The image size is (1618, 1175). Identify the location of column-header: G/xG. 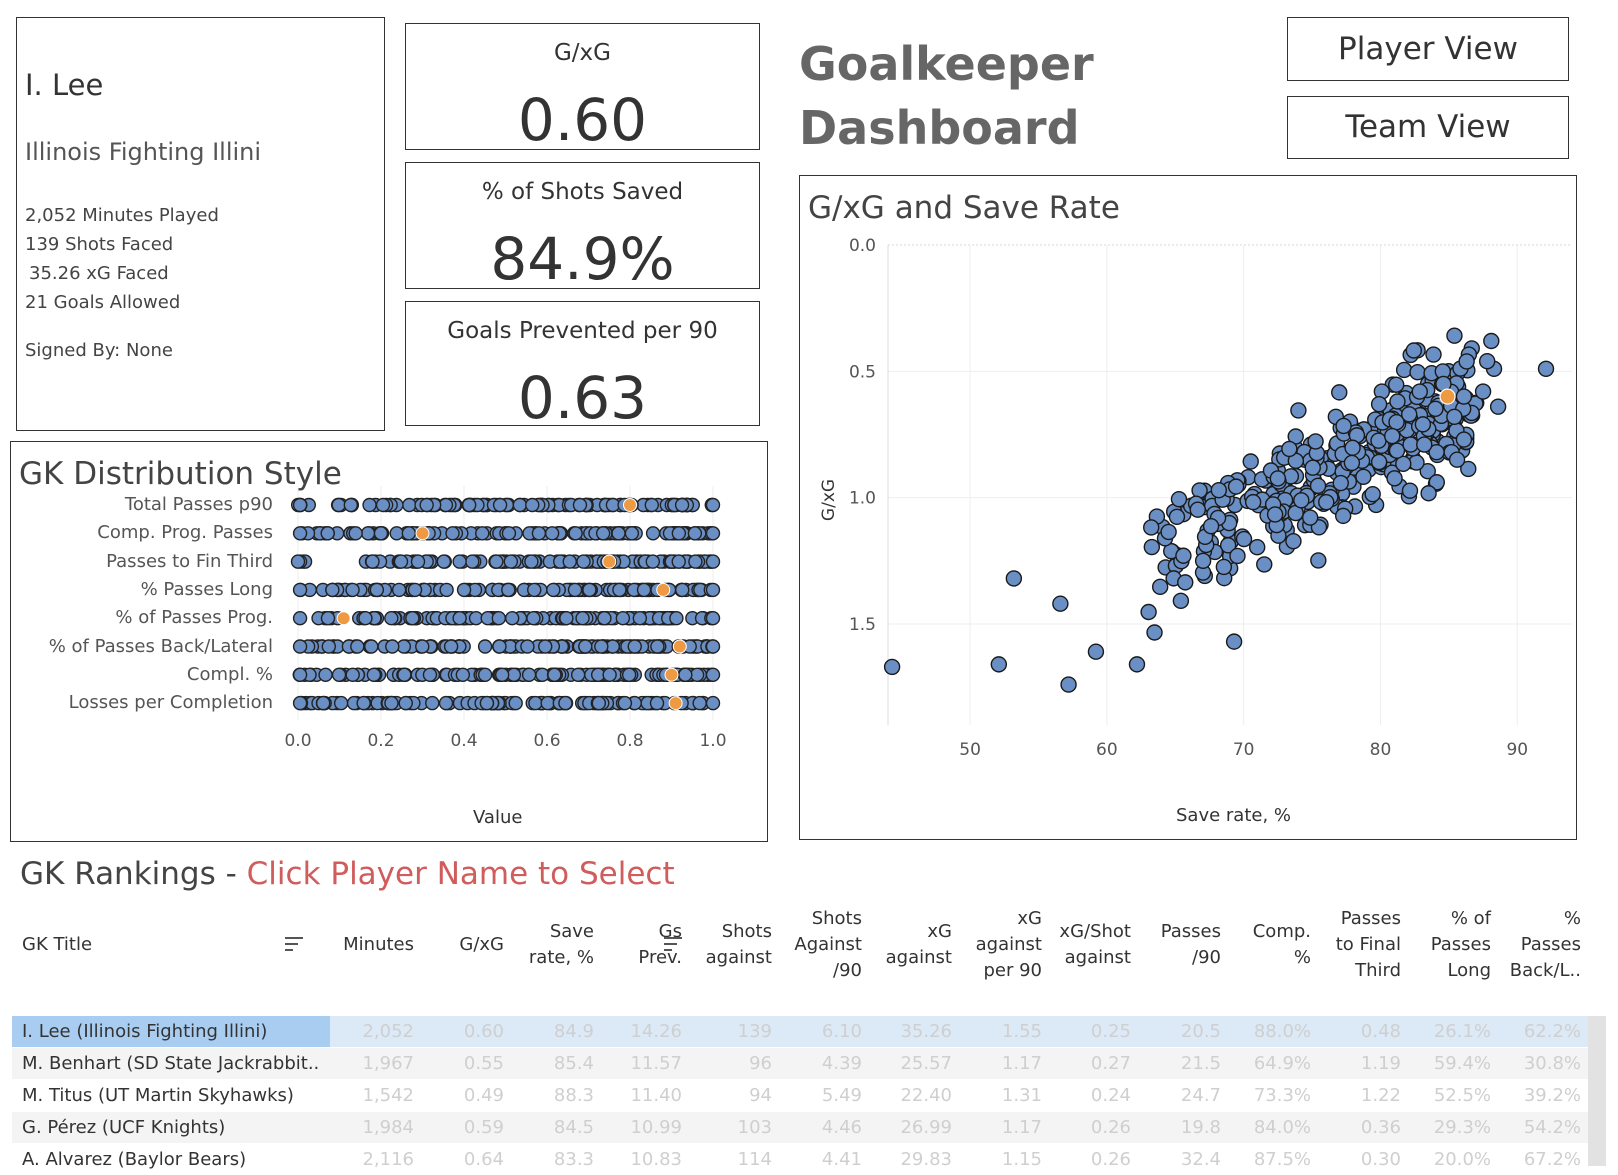
(481, 945).